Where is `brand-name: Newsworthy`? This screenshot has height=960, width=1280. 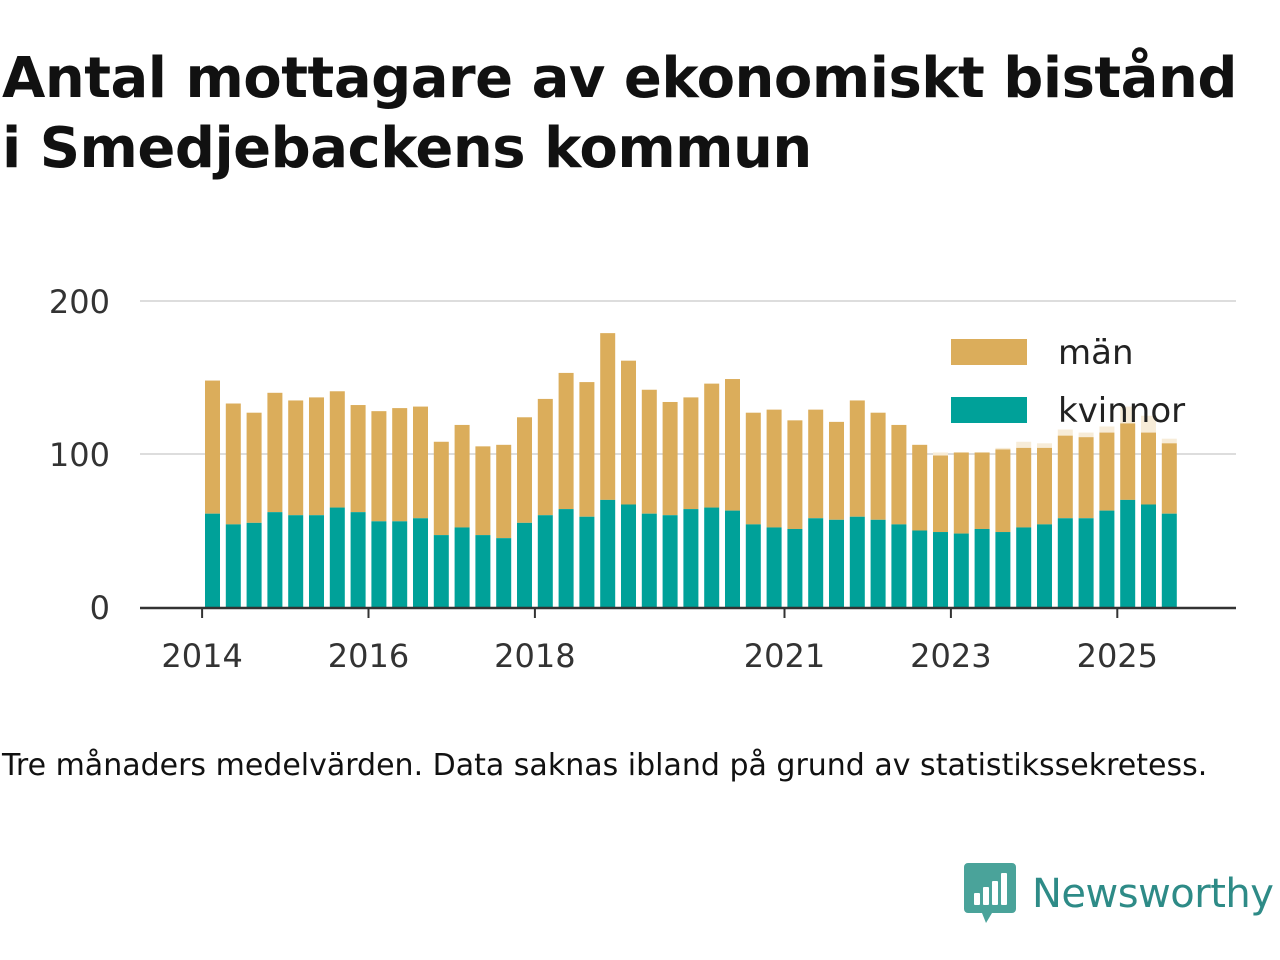
brand-name: Newsworthy is located at coordinates (1153, 894).